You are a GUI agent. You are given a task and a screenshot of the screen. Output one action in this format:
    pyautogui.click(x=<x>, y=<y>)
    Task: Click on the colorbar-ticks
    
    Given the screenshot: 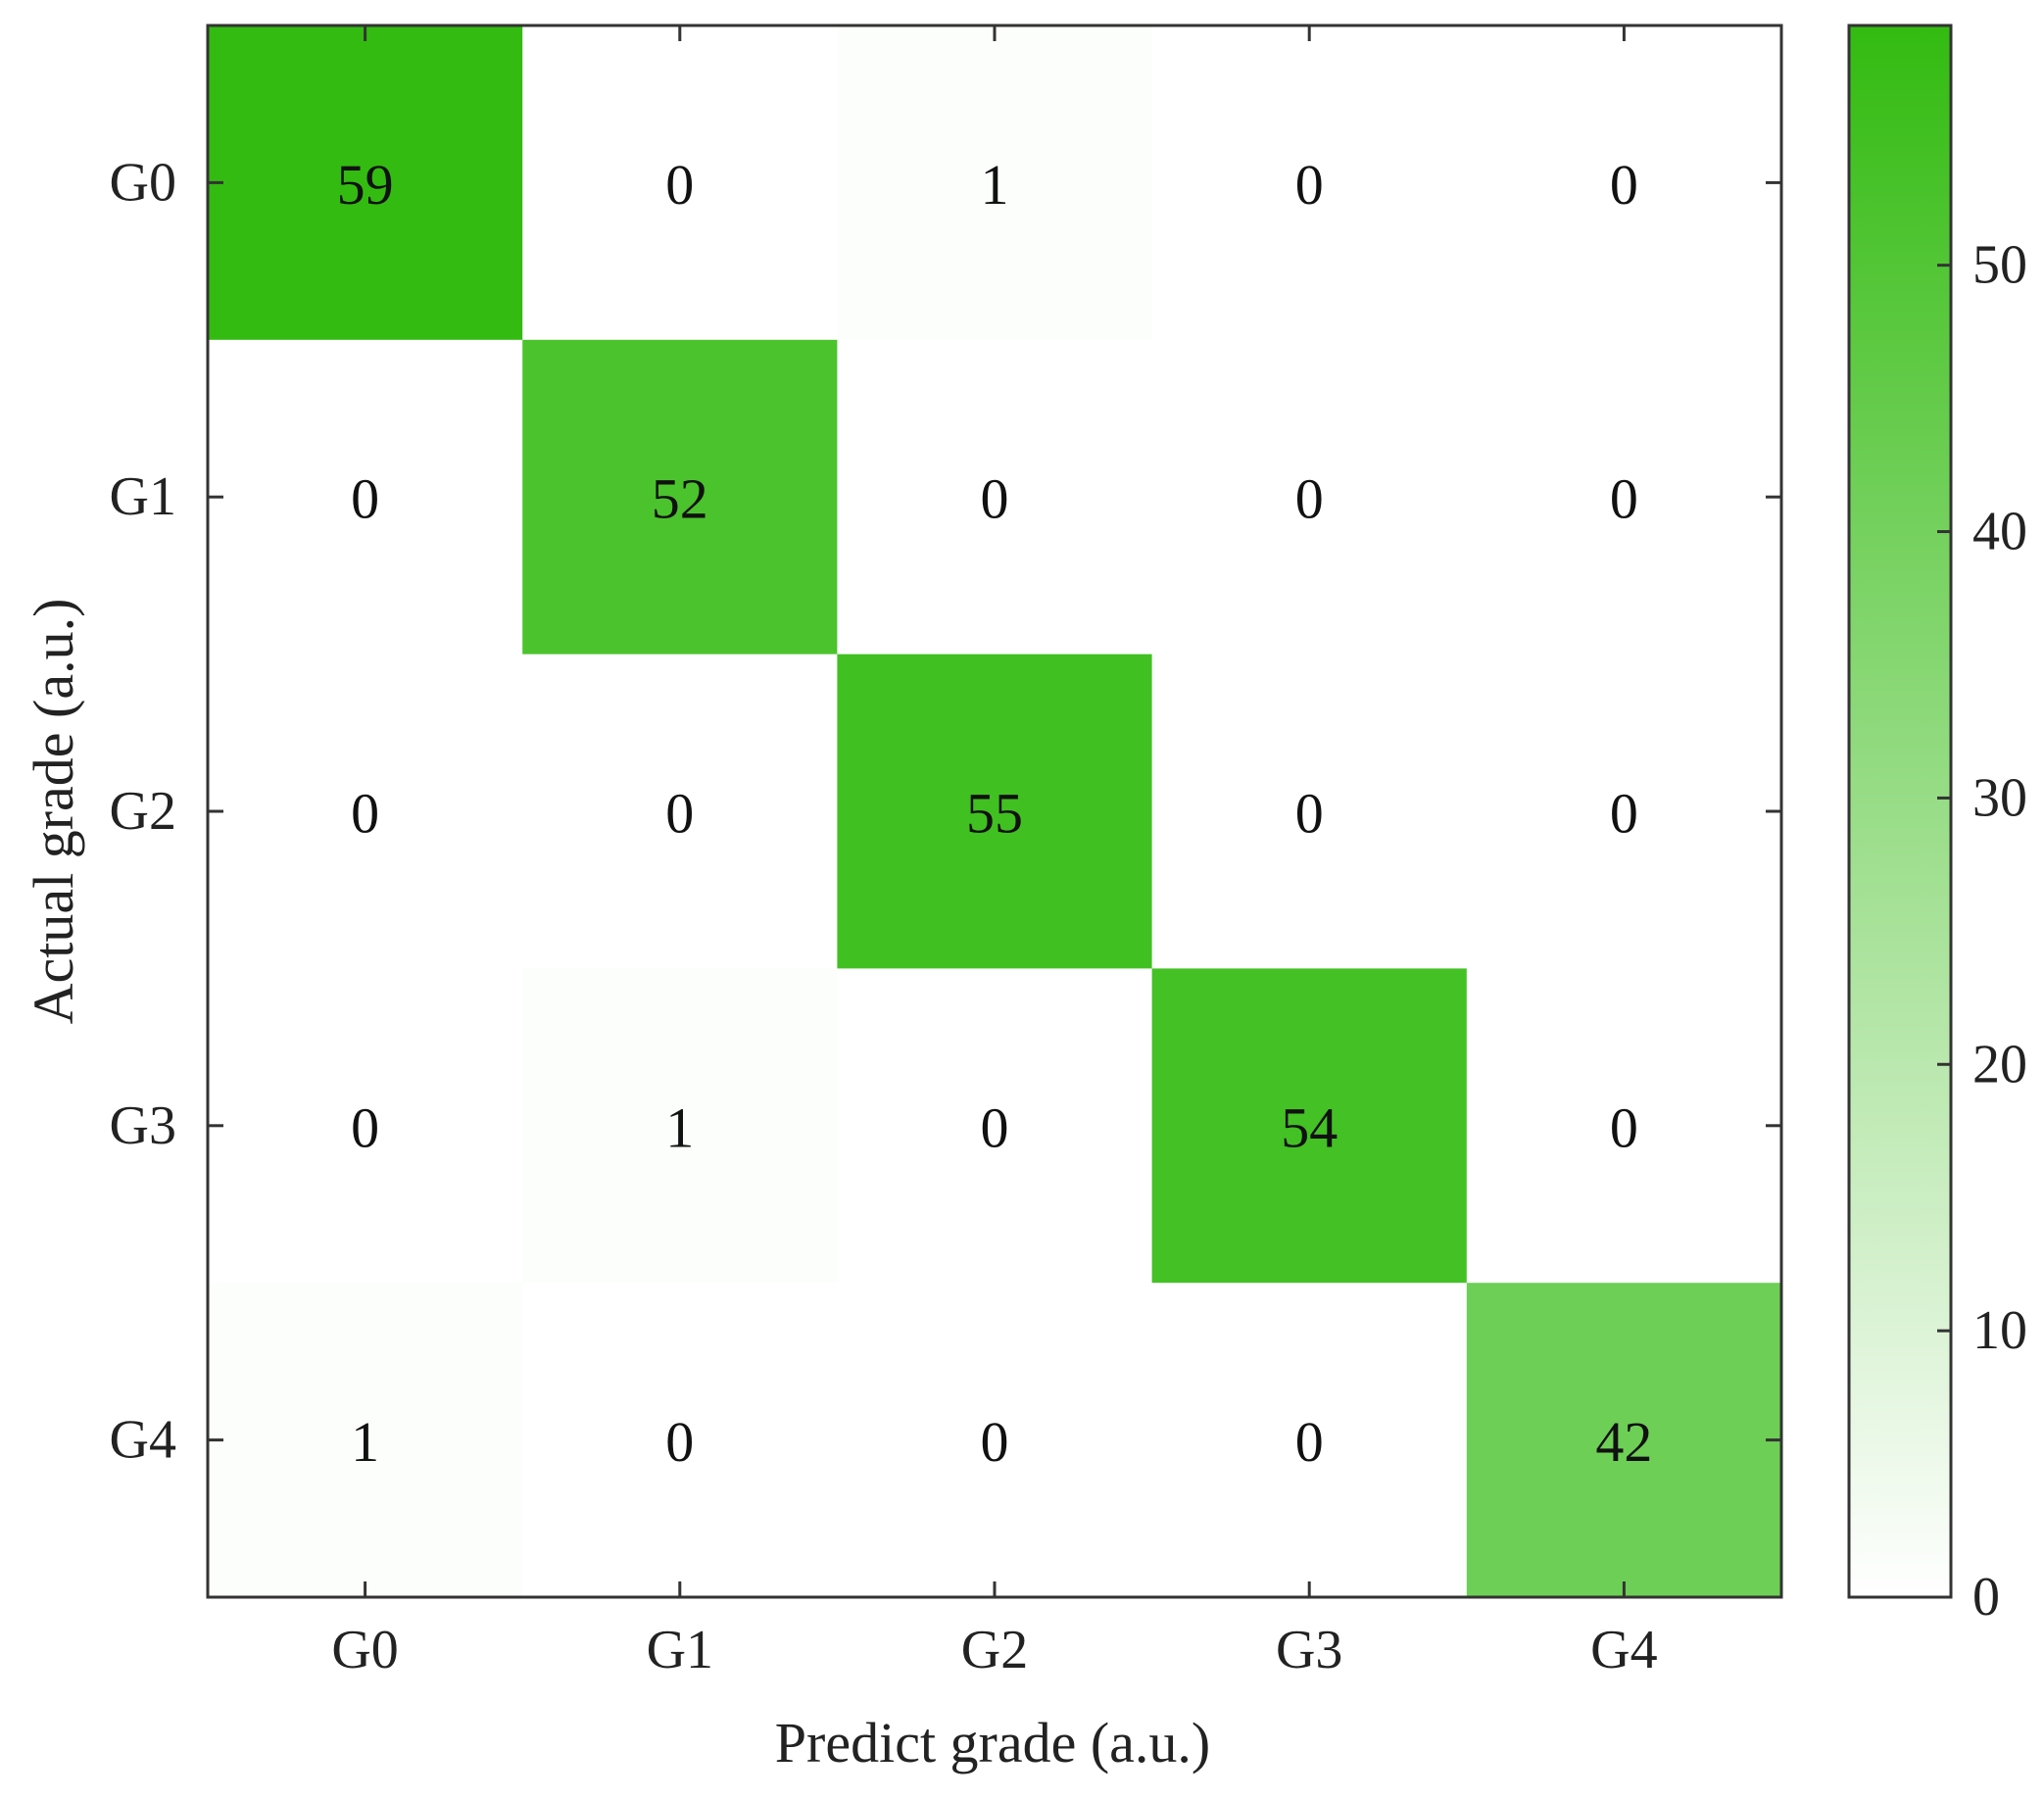 What is the action you would take?
    pyautogui.click(x=1944, y=931)
    